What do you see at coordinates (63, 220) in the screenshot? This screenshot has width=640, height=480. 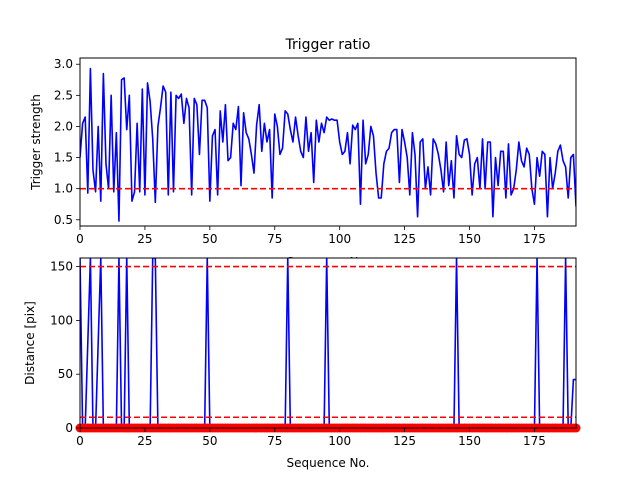 I see `y-tick-label: 0.5` at bounding box center [63, 220].